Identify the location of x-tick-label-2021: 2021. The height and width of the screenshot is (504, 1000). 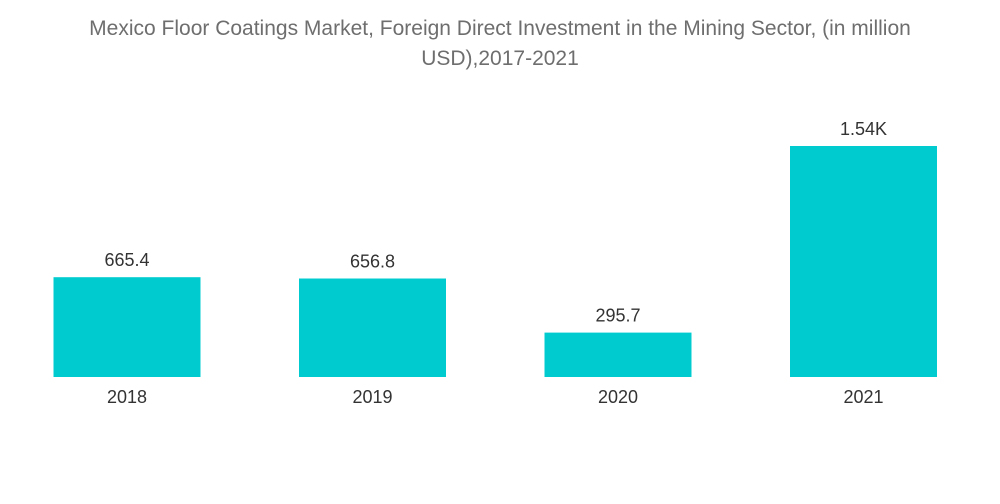
(863, 397).